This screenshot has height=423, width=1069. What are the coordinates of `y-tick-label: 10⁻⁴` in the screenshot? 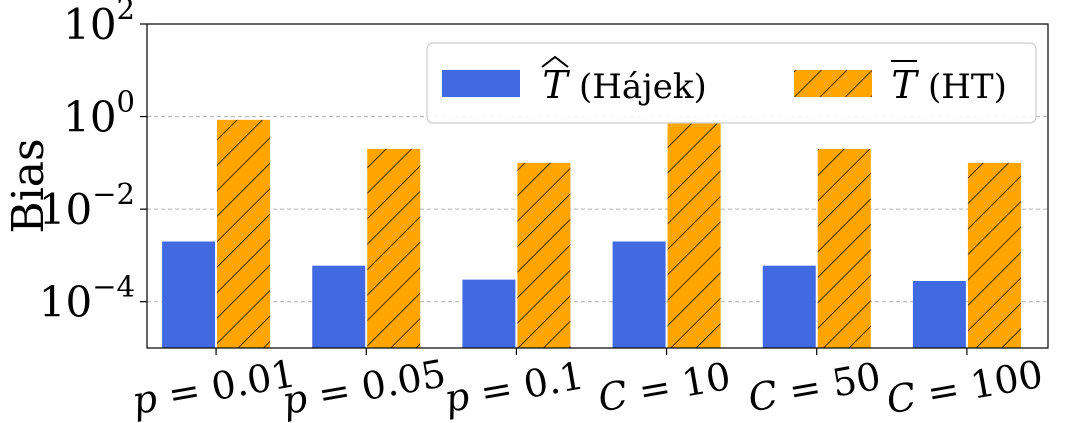 It's located at (87, 298).